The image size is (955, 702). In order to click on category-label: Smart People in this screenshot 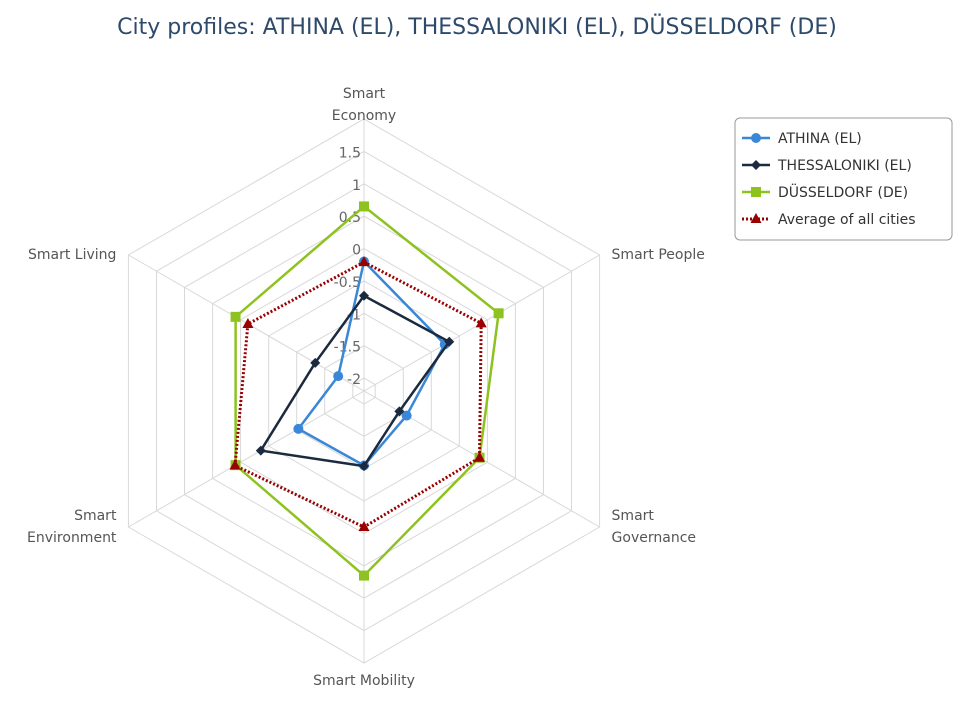, I will do `click(658, 255)`.